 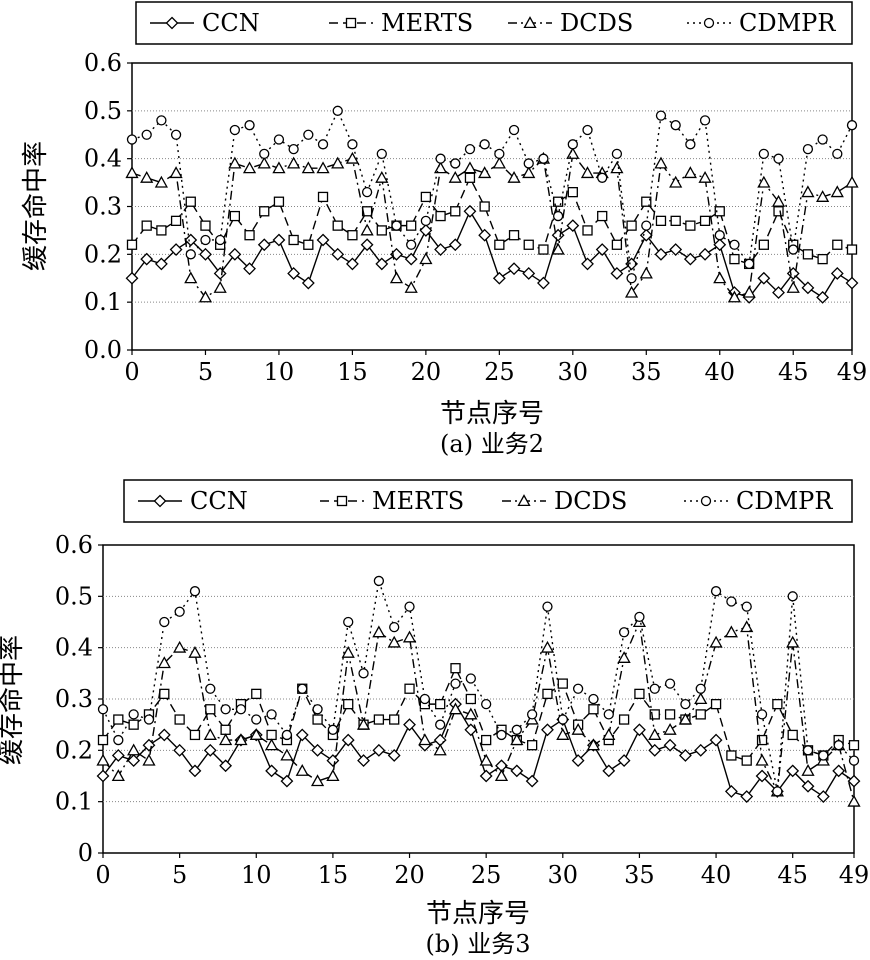 I want to click on panel-caption: (b) 业务3, so click(x=478, y=944).